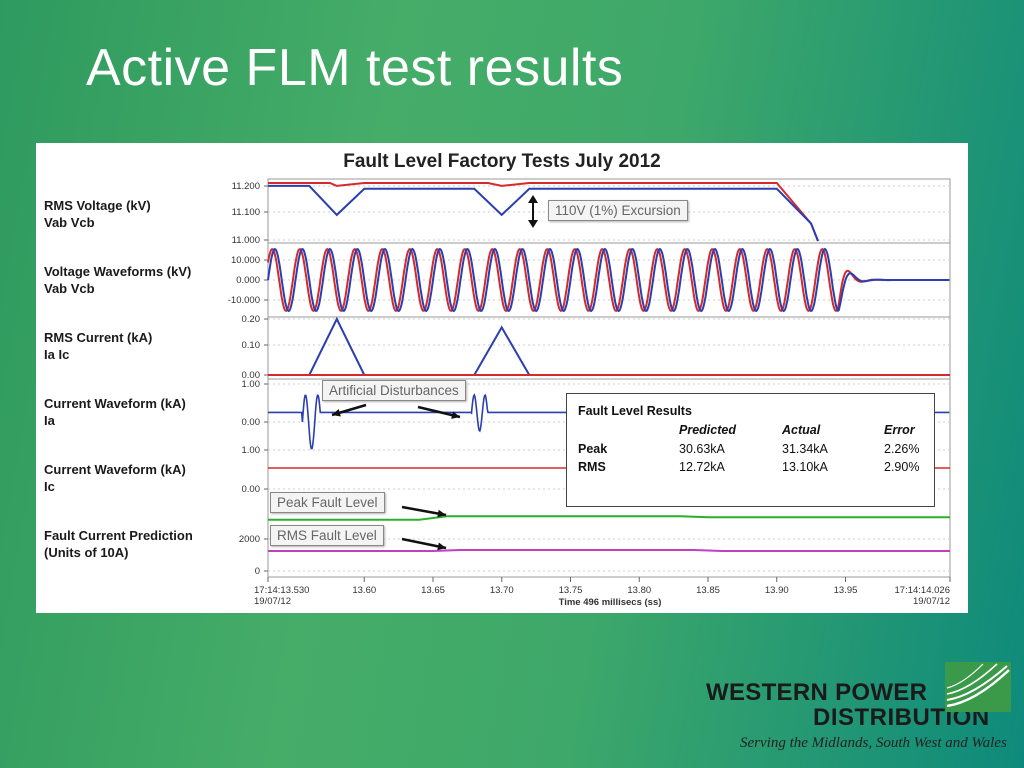 The image size is (1024, 768). I want to click on slide-title: Active FLM test results, so click(355, 68).